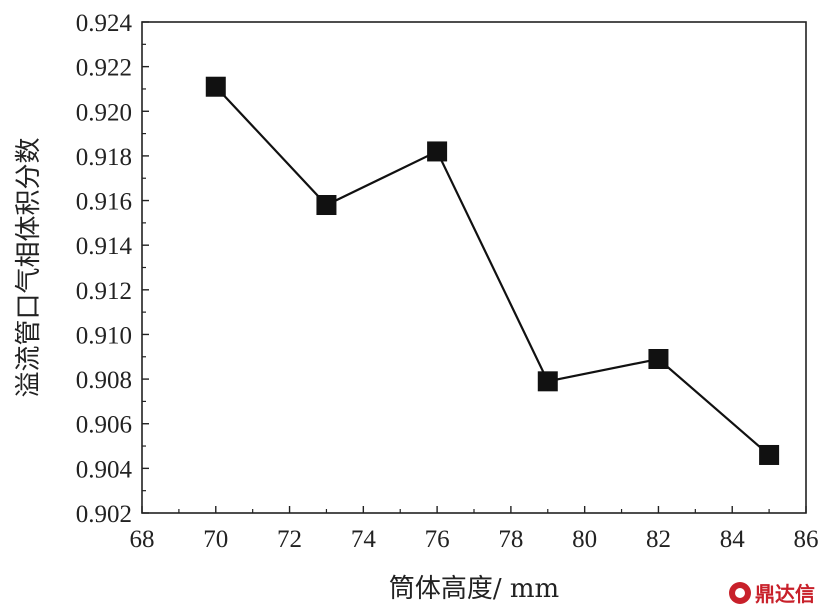 This screenshot has height=611, width=823. Describe the element at coordinates (474, 589) in the screenshot. I see `x-axis-title: 筒体高度/ mm` at that location.